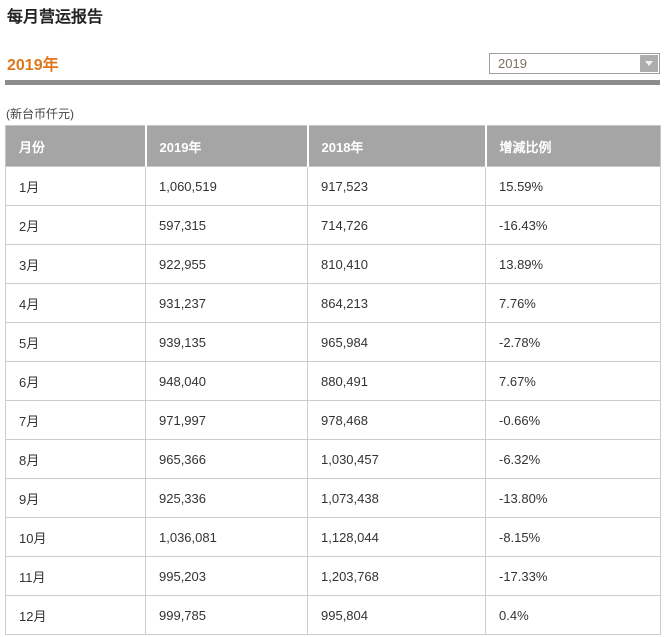  Describe the element at coordinates (574, 63) in the screenshot. I see `year-select: 2019` at that location.